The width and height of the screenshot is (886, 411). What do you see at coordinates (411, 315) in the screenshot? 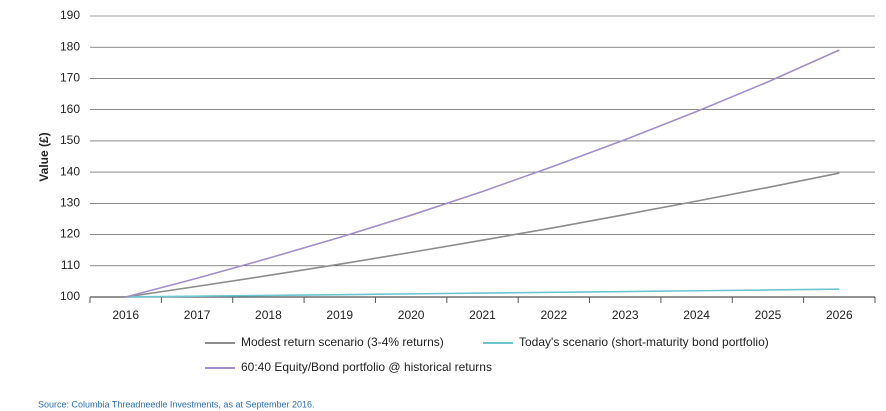
I see `x-tick-label: 2020` at bounding box center [411, 315].